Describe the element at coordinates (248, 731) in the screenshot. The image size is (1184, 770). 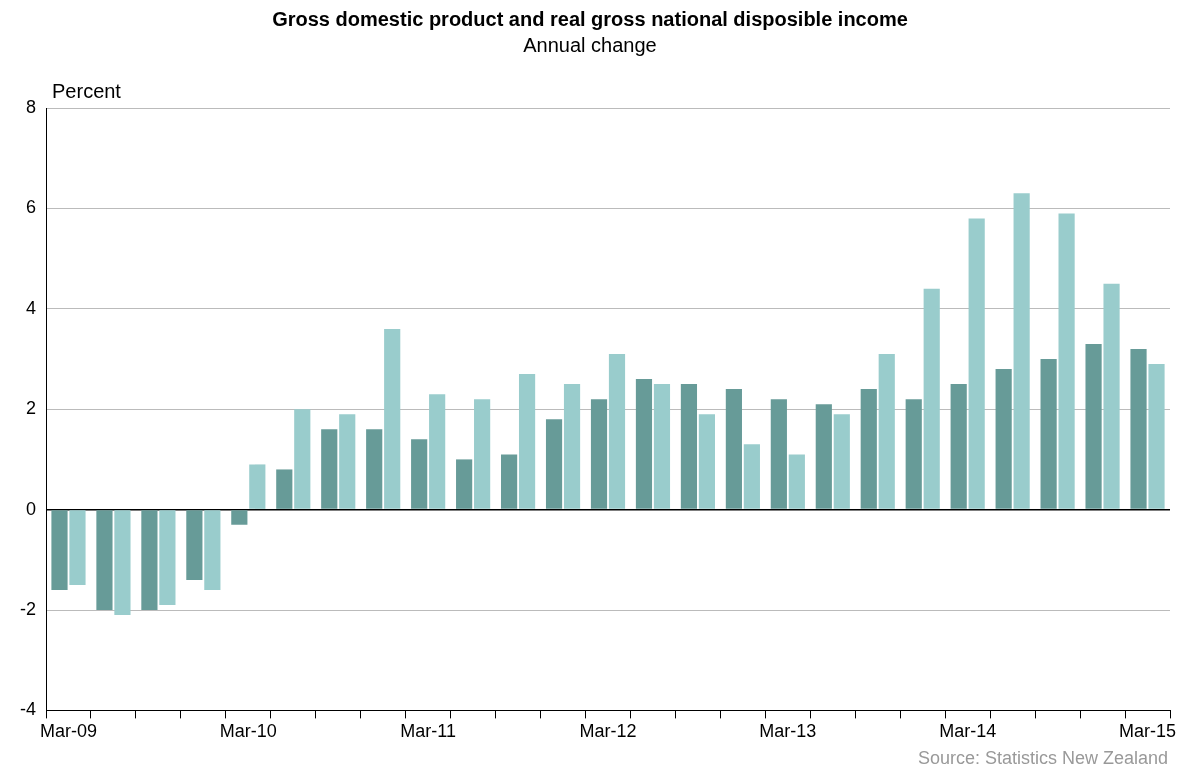
I see `x-tick-label: Mar-10` at that location.